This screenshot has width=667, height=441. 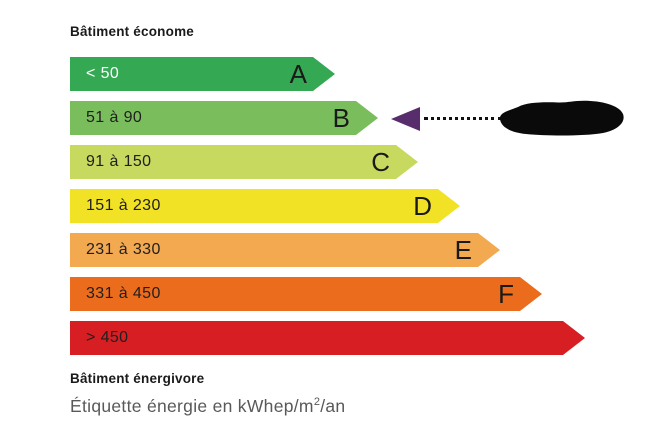 What do you see at coordinates (341, 118) in the screenshot?
I see `energy-letter-b: B` at bounding box center [341, 118].